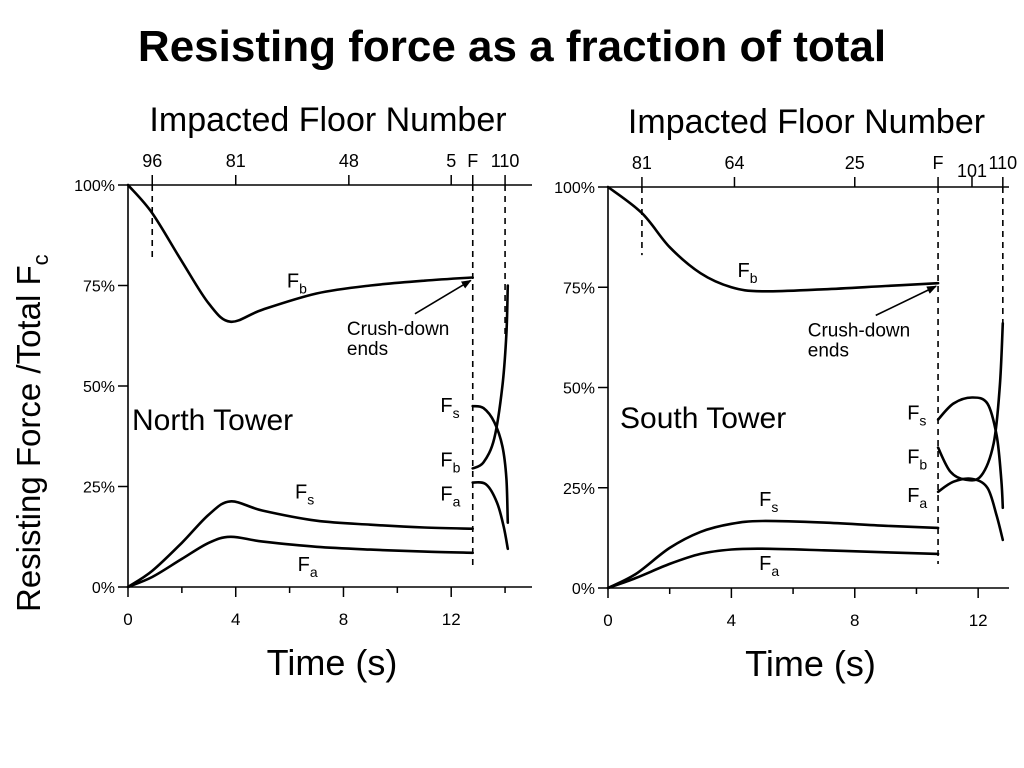  Describe the element at coordinates (451, 161) in the screenshot. I see `top-tick-label: 5` at that location.